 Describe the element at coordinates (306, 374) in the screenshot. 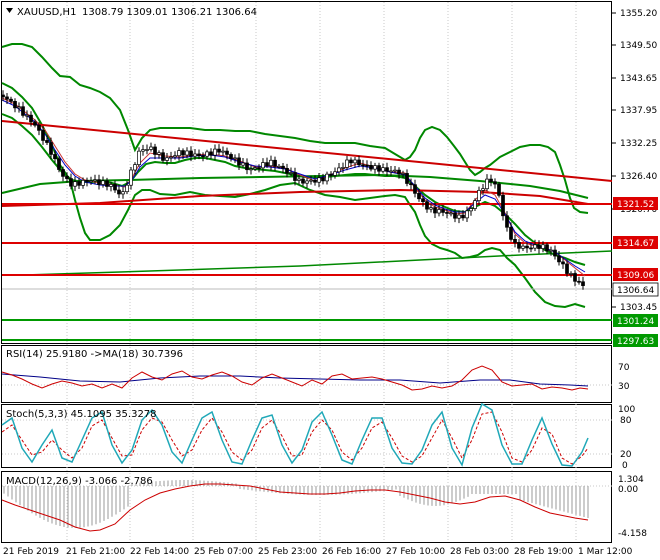

I see `rsi-pane` at that location.